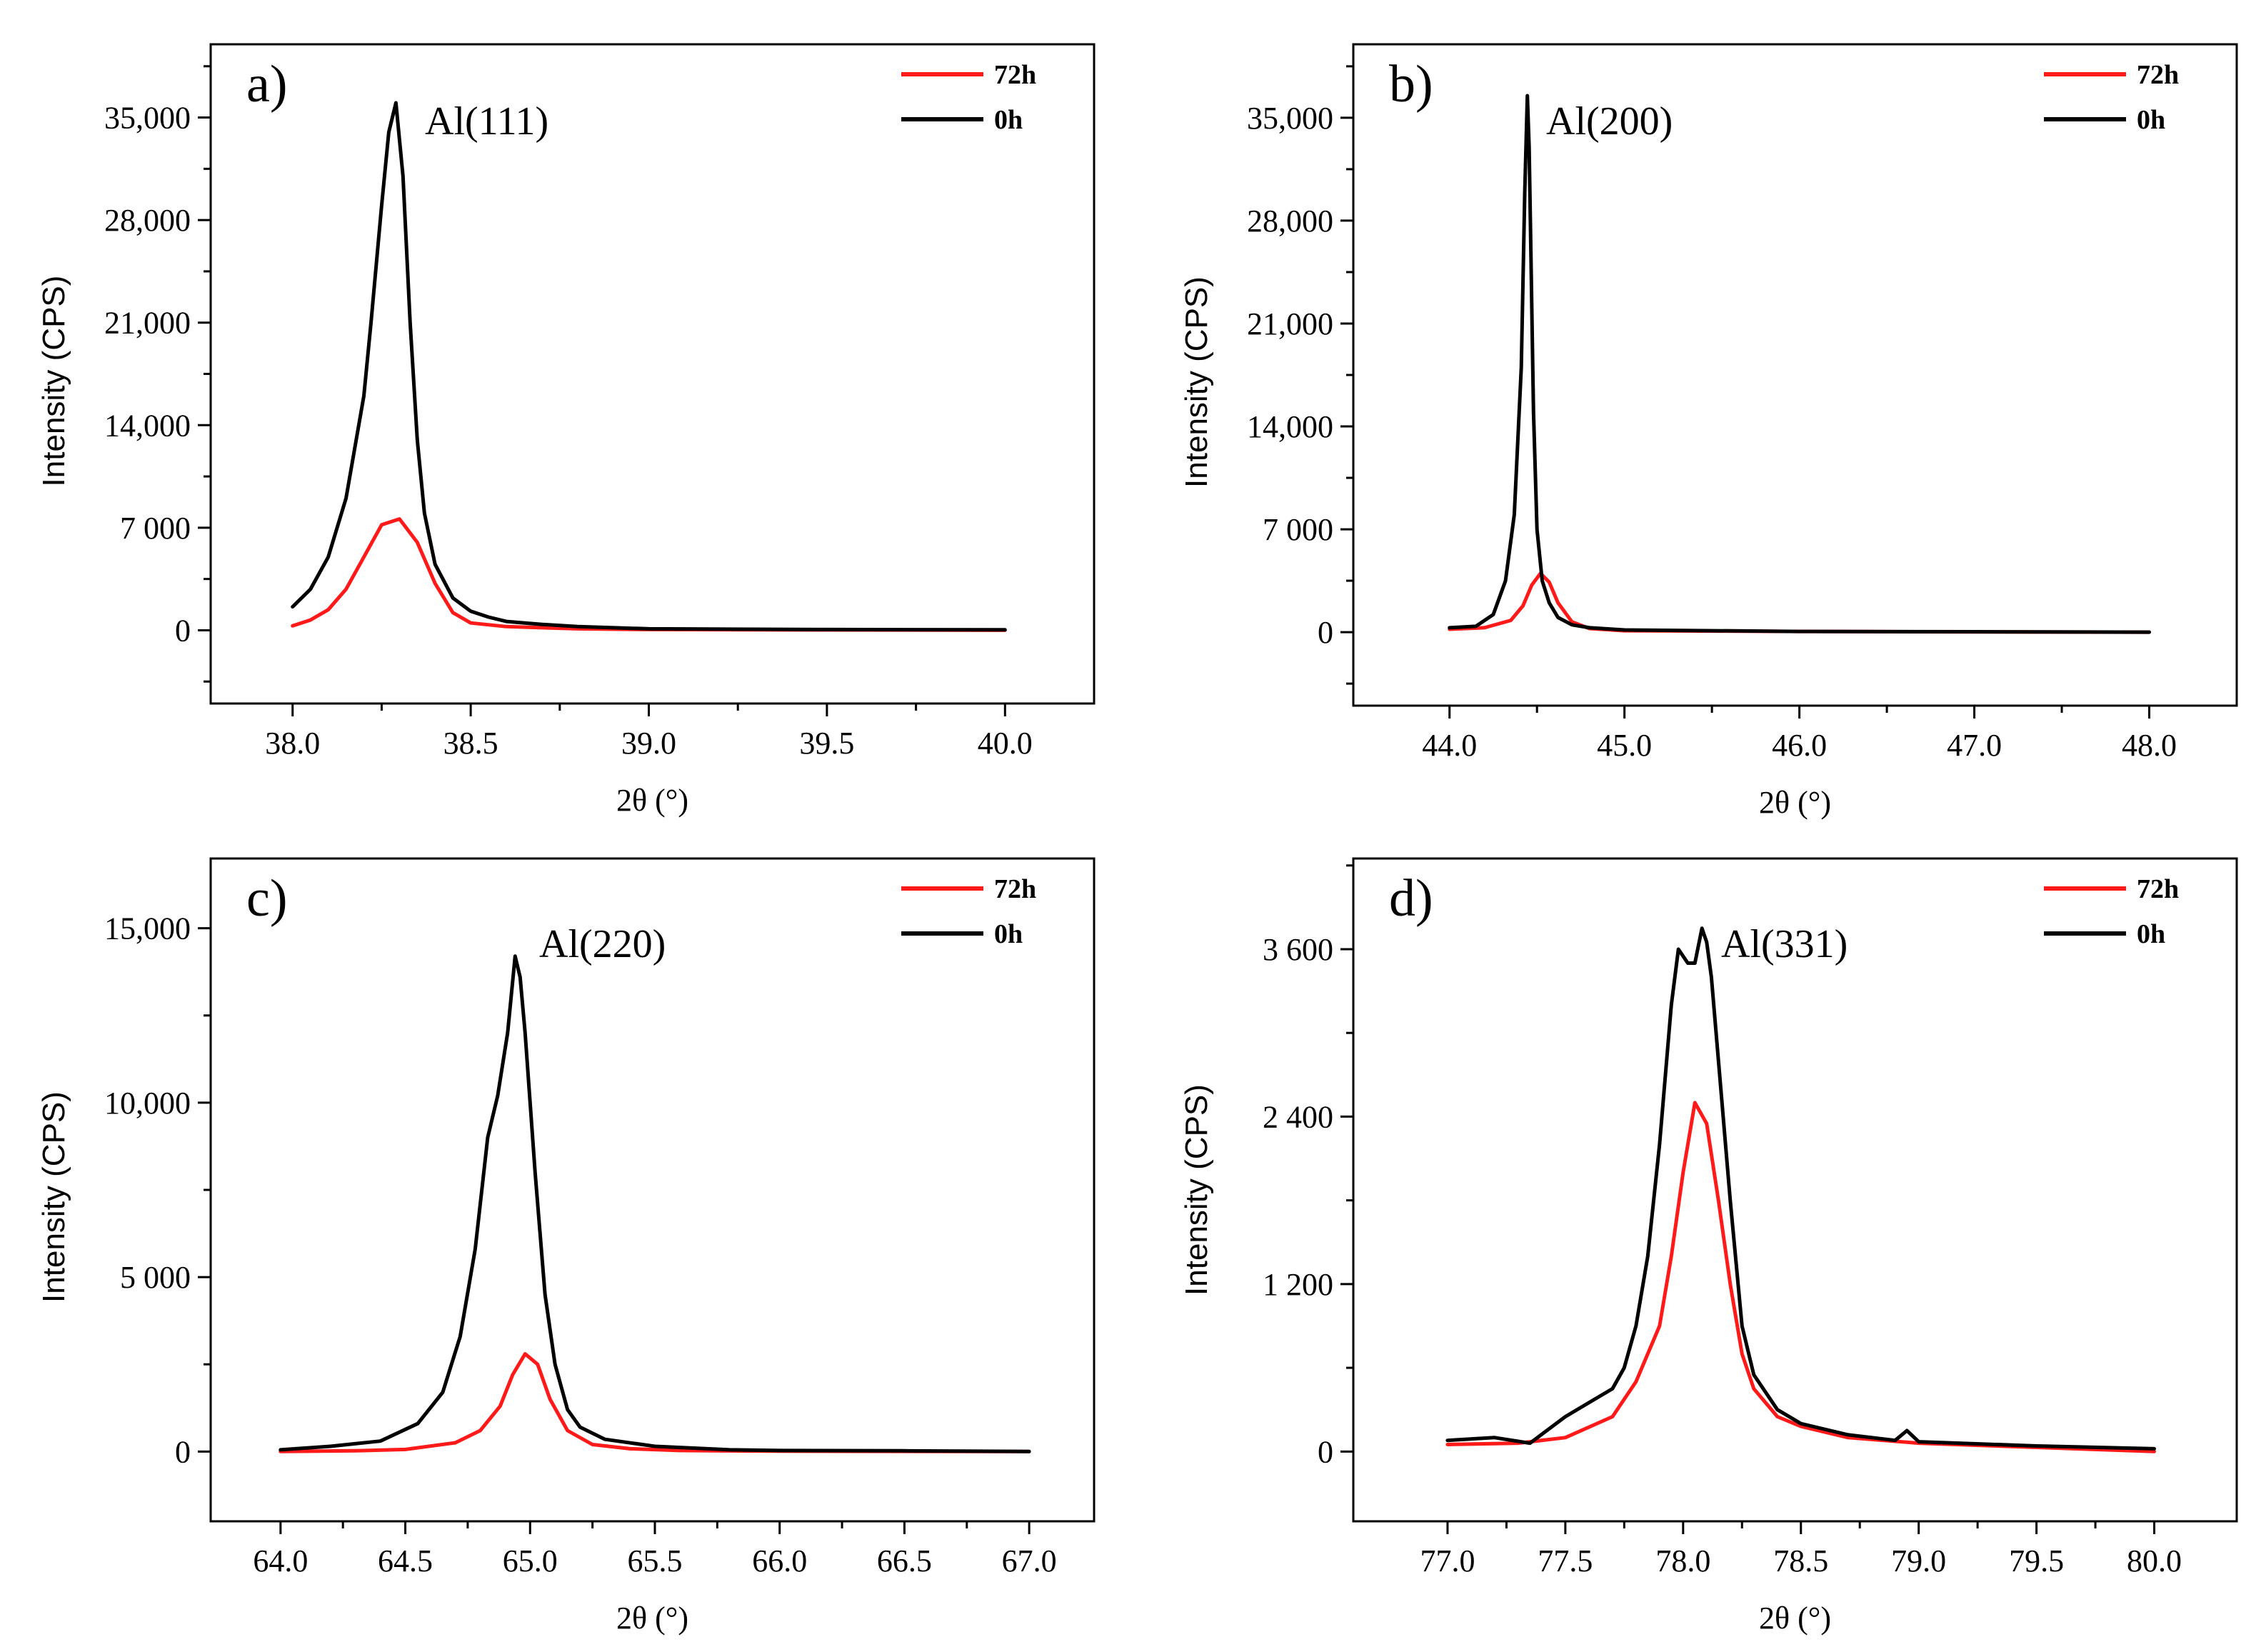 The width and height of the screenshot is (2266, 1652). I want to click on series-line-72h, so click(1800, 1277).